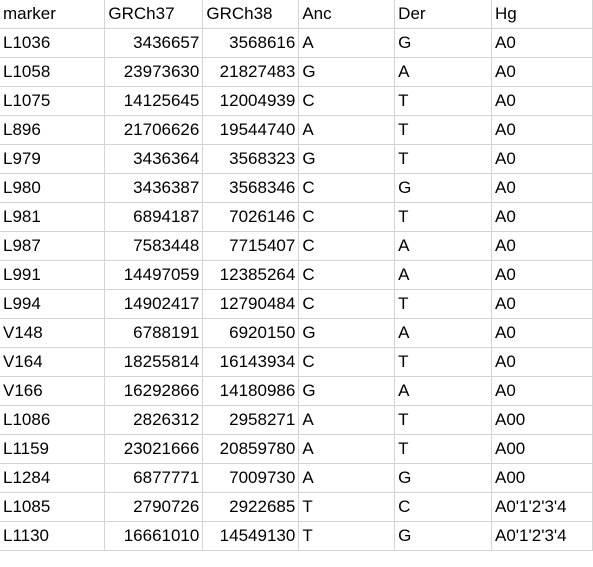  What do you see at coordinates (53, 188) in the screenshot?
I see `cell-marker: L980` at bounding box center [53, 188].